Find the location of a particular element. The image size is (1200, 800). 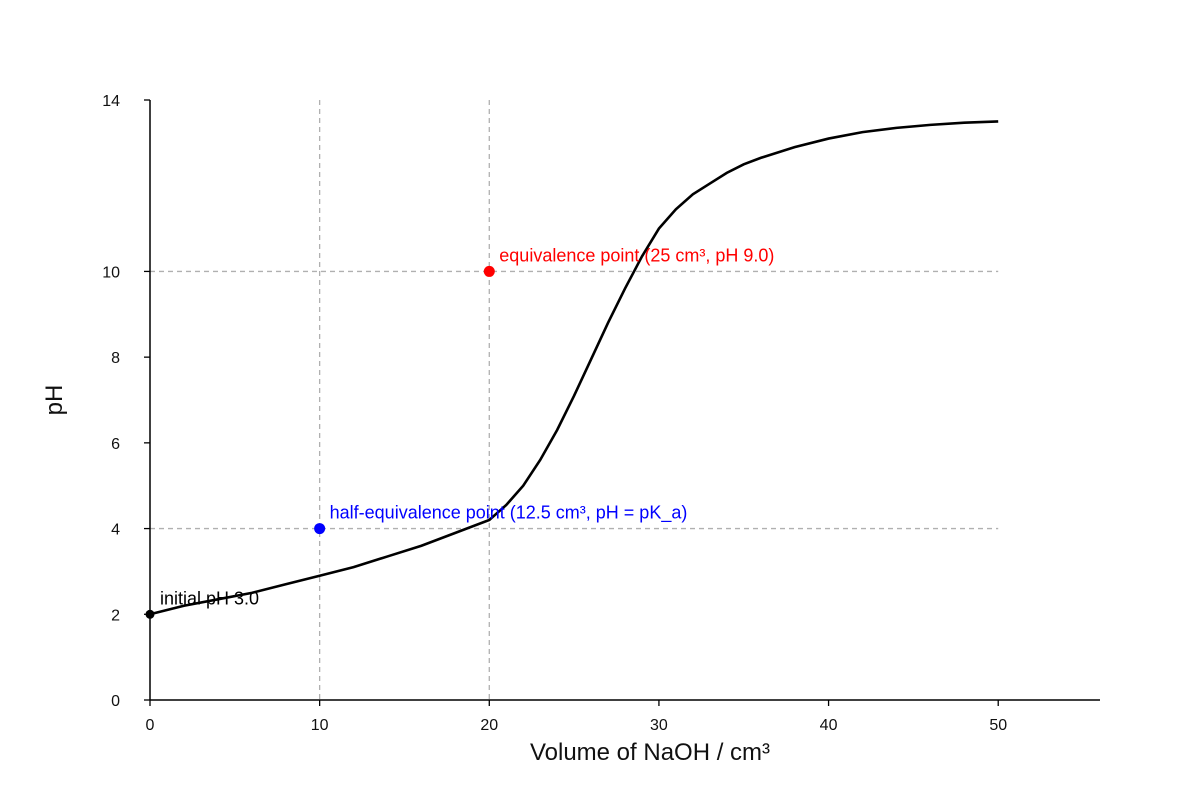

y-tick-label: 0 is located at coordinates (115, 701).